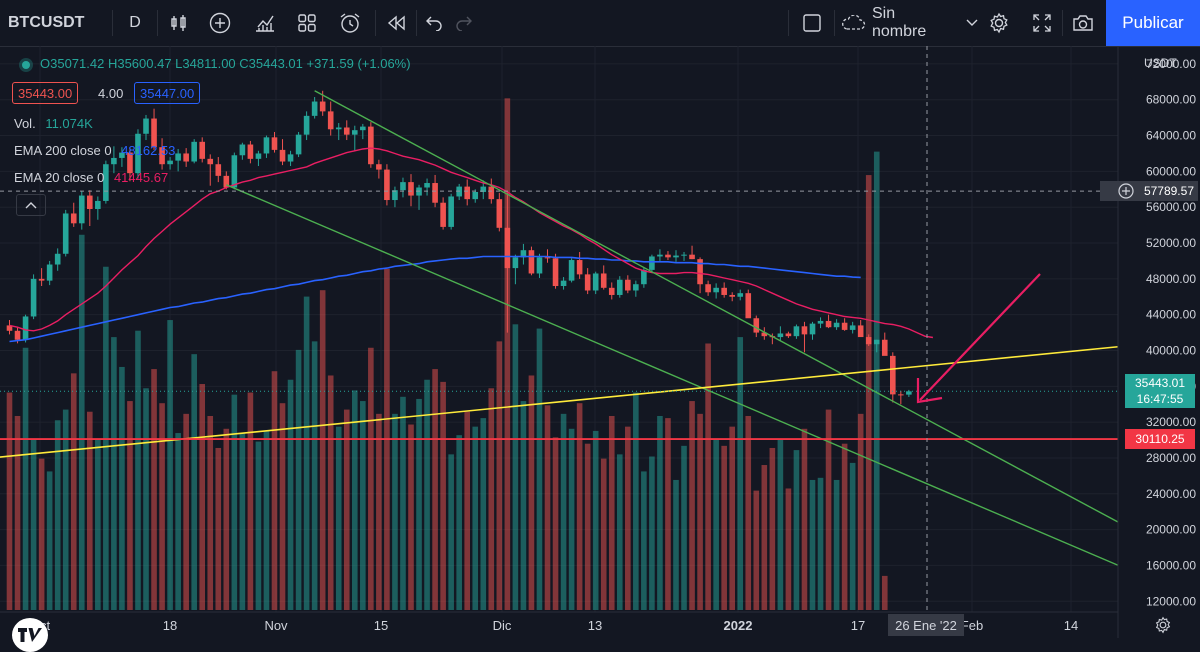  Describe the element at coordinates (26, 64) in the screenshot. I see `live-dot` at that location.